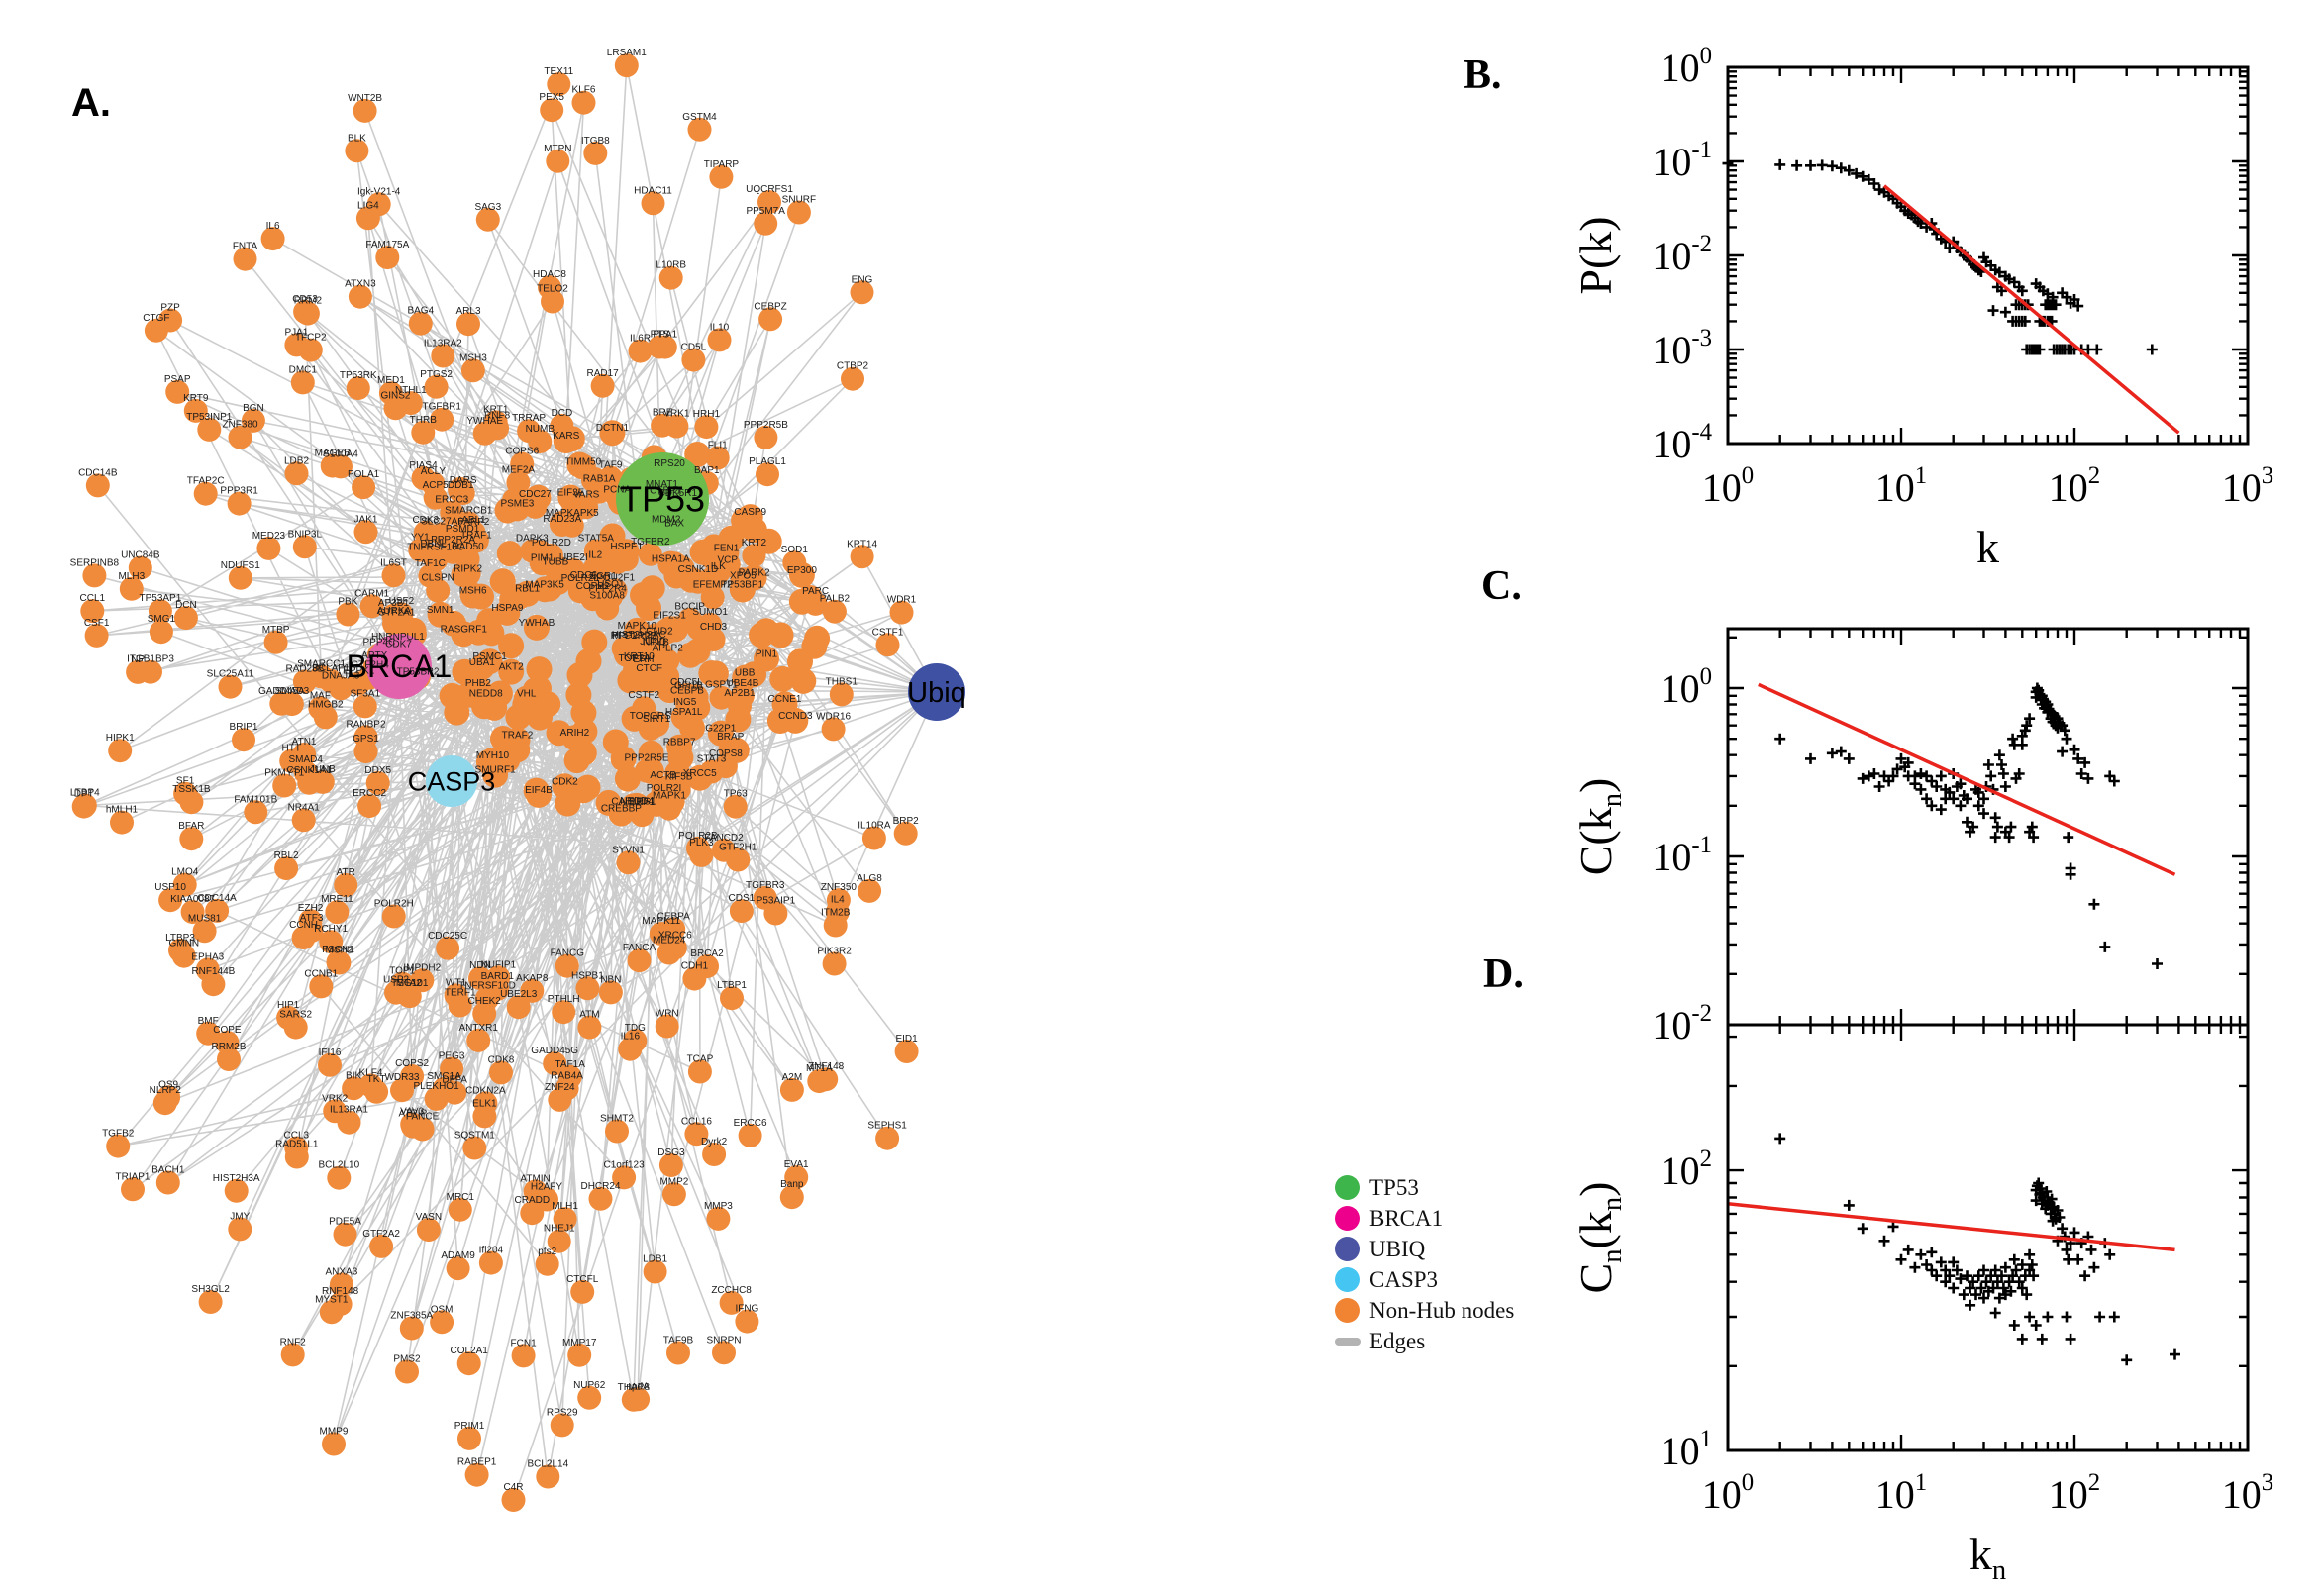  Describe the element at coordinates (1682, 855) in the screenshot. I see `tick-labels: 100 10-1 10-2` at that location.